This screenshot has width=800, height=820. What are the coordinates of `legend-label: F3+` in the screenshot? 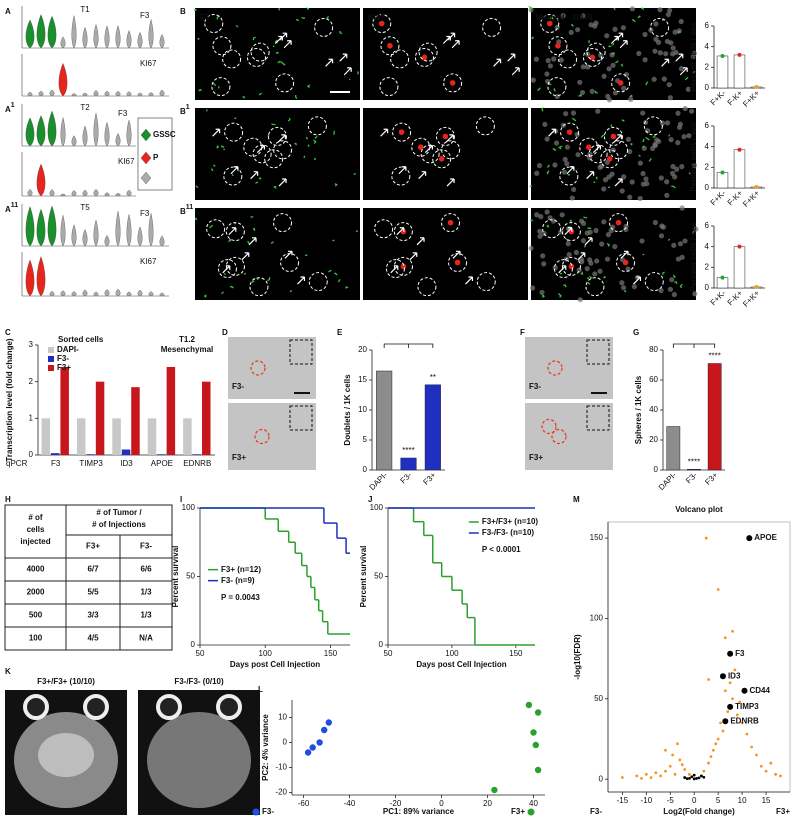 It's located at (64, 367).